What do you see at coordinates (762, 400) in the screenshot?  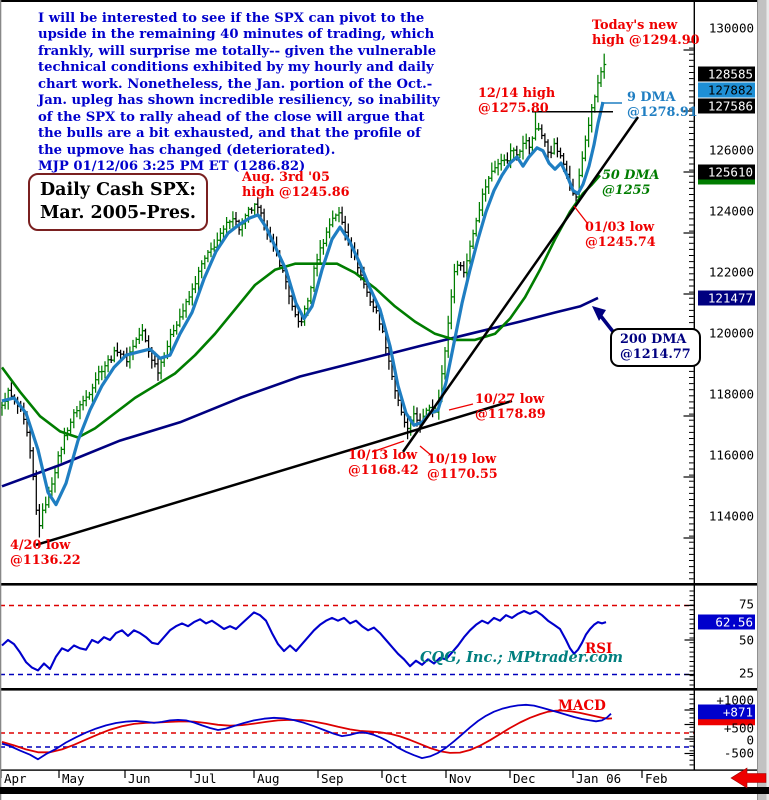 I see `window-right-strip` at bounding box center [762, 400].